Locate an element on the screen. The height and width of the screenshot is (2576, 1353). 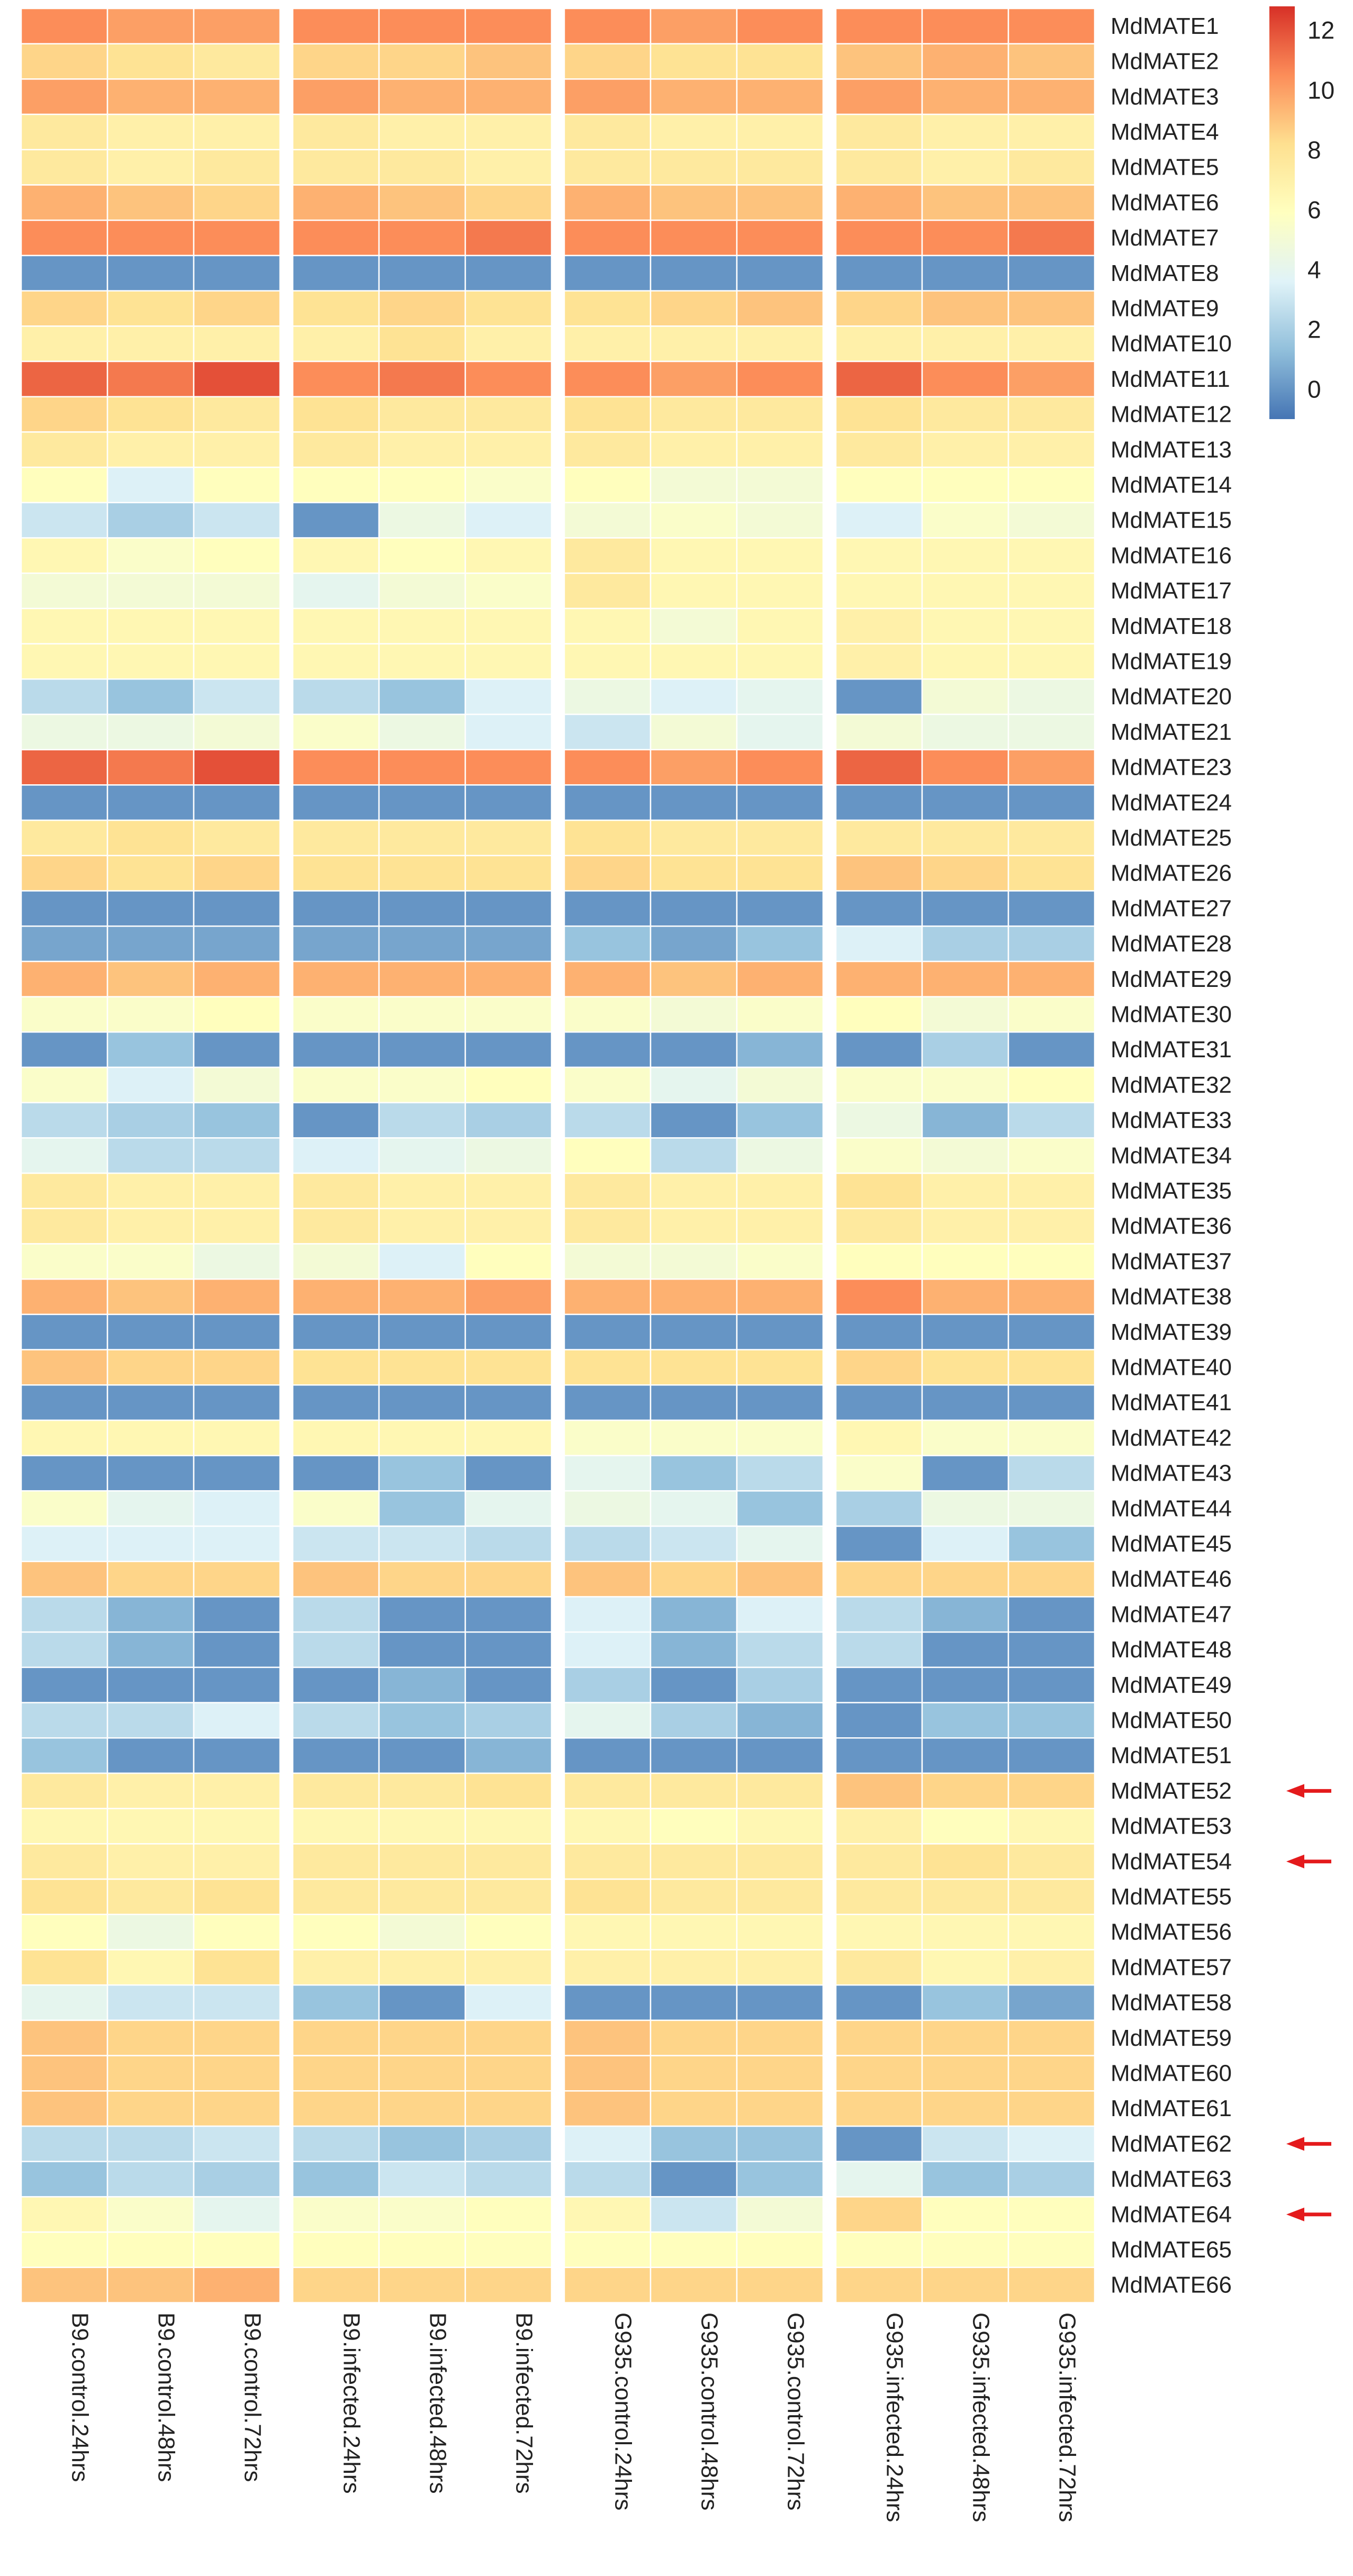
row-label: MdMATE30 is located at coordinates (1171, 1014).